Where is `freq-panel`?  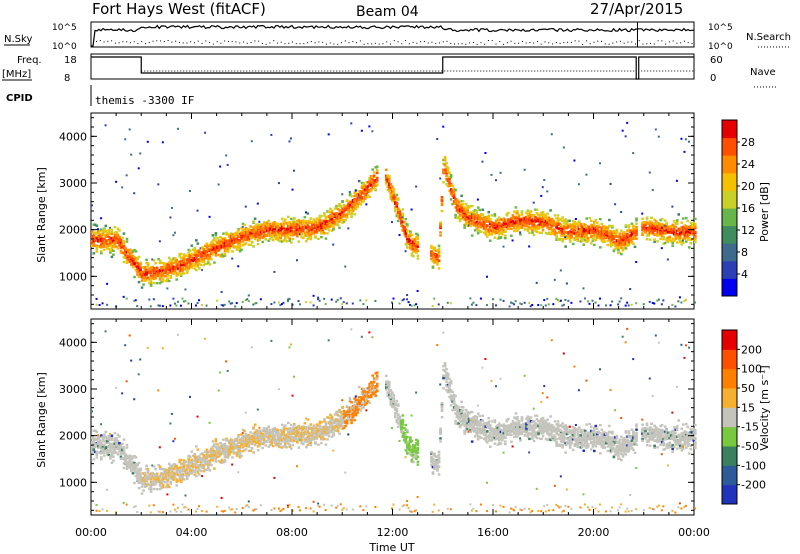 freq-panel is located at coordinates (392, 66).